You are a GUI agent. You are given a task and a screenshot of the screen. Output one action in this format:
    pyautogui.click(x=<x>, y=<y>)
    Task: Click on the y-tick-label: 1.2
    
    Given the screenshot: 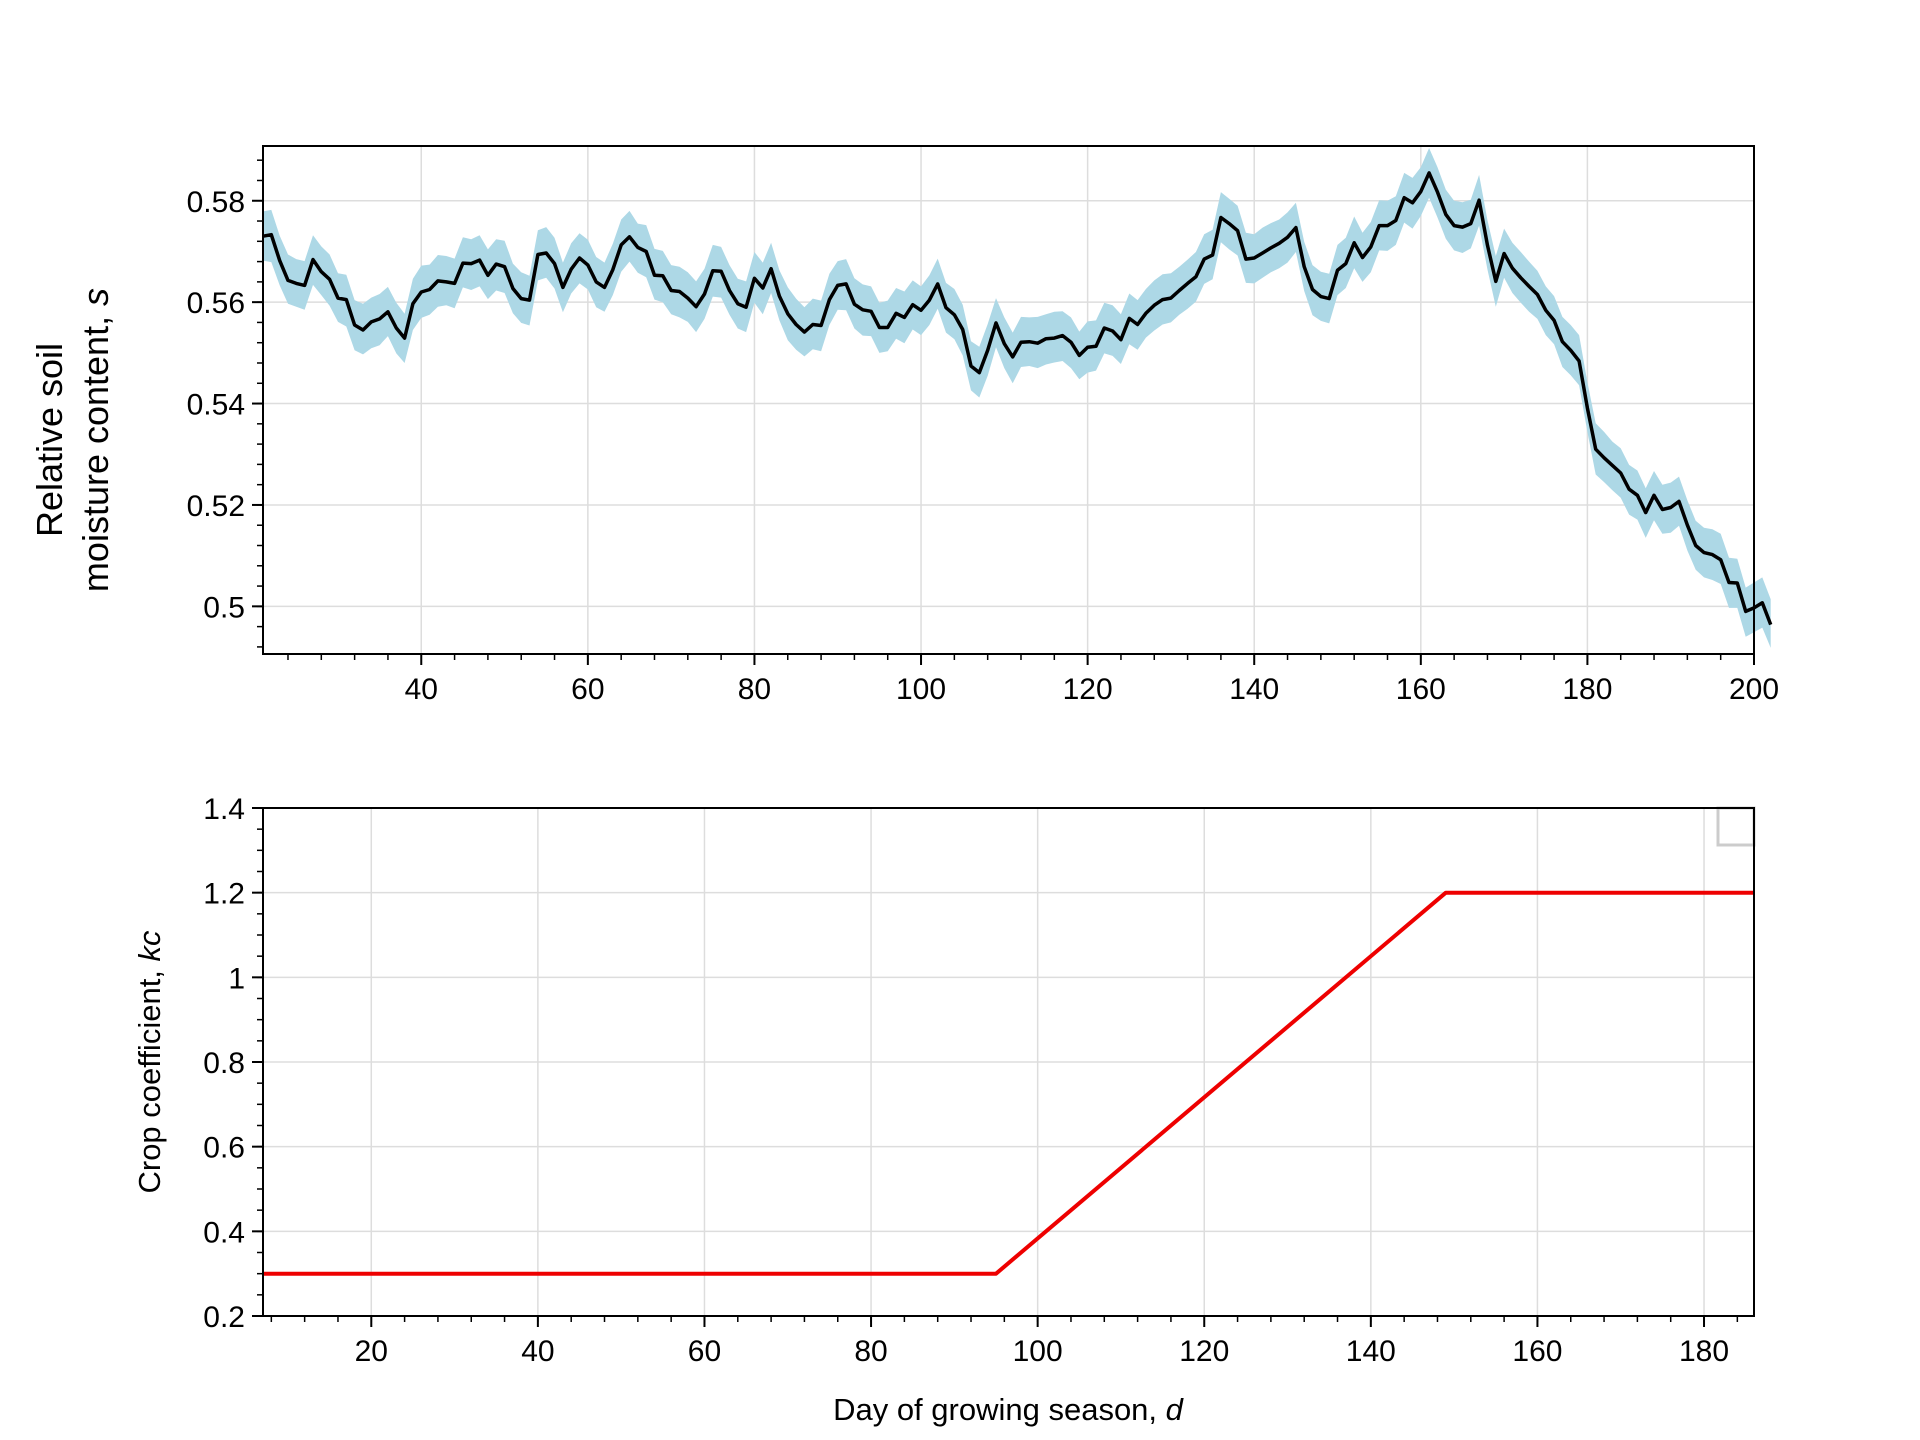 What is the action you would take?
    pyautogui.click(x=224, y=894)
    